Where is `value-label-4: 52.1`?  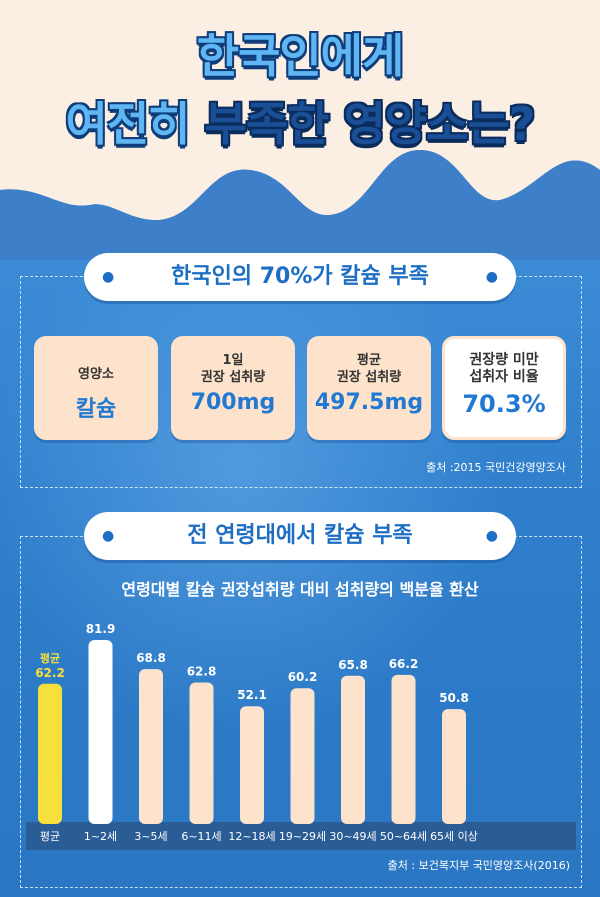 value-label-4: 52.1 is located at coordinates (252, 695).